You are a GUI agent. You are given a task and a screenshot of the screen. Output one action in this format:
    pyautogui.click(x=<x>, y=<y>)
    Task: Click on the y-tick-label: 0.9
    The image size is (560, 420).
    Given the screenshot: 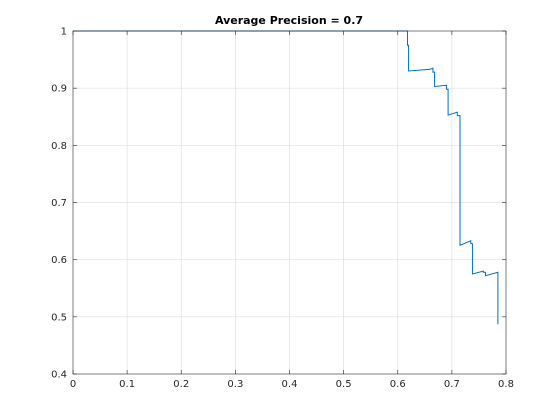 What is the action you would take?
    pyautogui.click(x=59, y=89)
    